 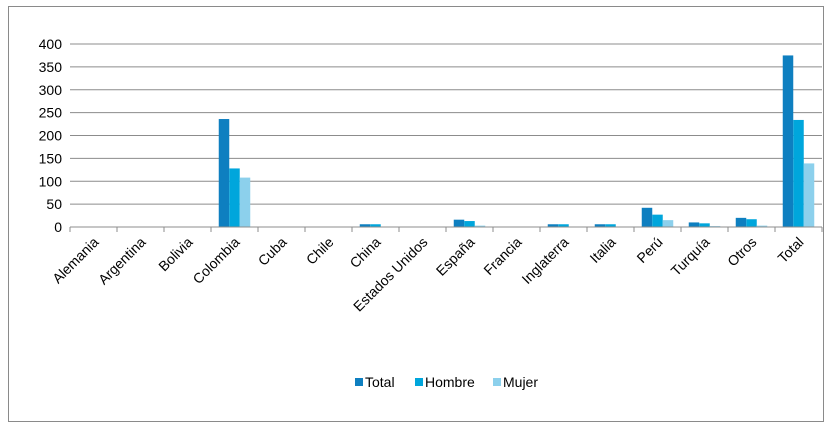 What do you see at coordinates (51, 113) in the screenshot?
I see `y-tick-label: 250` at bounding box center [51, 113].